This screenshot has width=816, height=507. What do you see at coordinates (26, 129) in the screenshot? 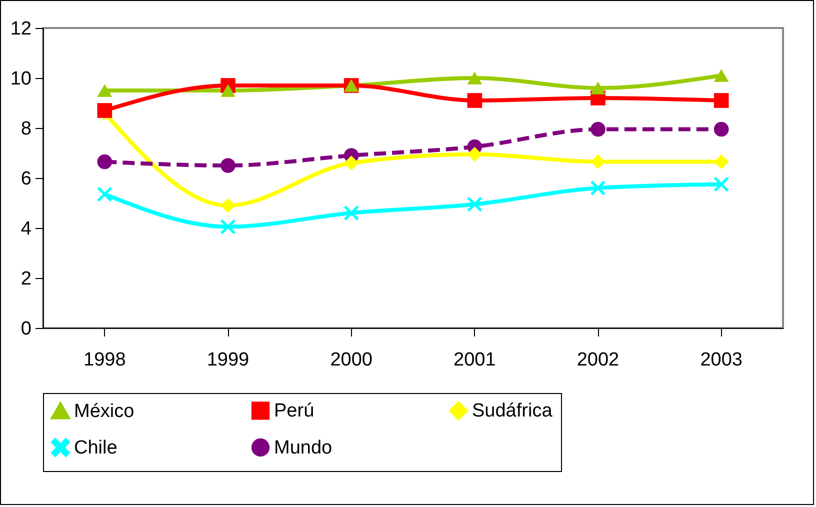
I see `y-tick-label: 8` at bounding box center [26, 129].